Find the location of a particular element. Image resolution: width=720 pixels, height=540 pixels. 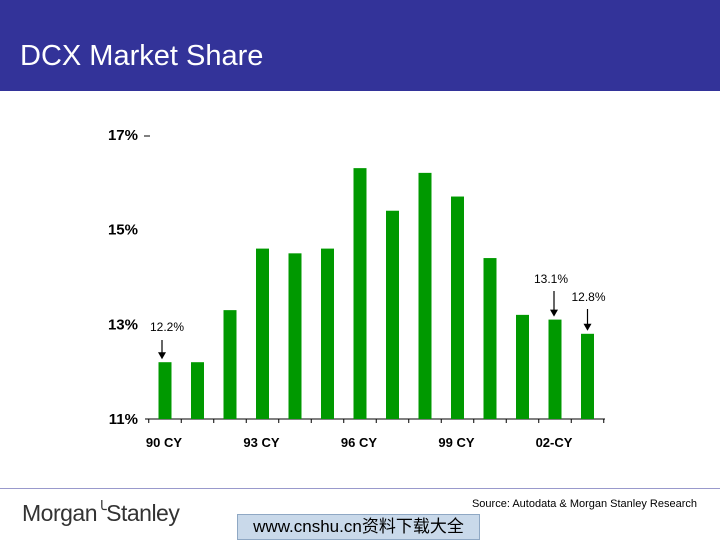

data-label: 13.1% is located at coordinates (551, 279).